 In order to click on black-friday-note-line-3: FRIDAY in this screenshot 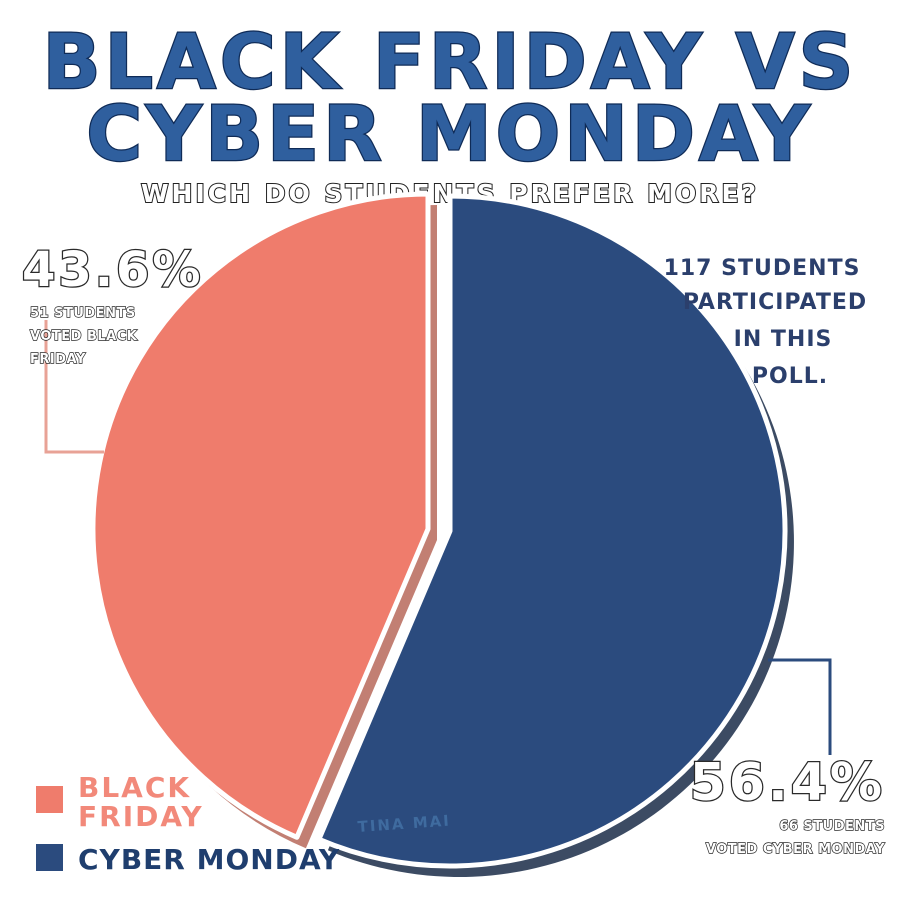, I will do `click(58, 359)`.